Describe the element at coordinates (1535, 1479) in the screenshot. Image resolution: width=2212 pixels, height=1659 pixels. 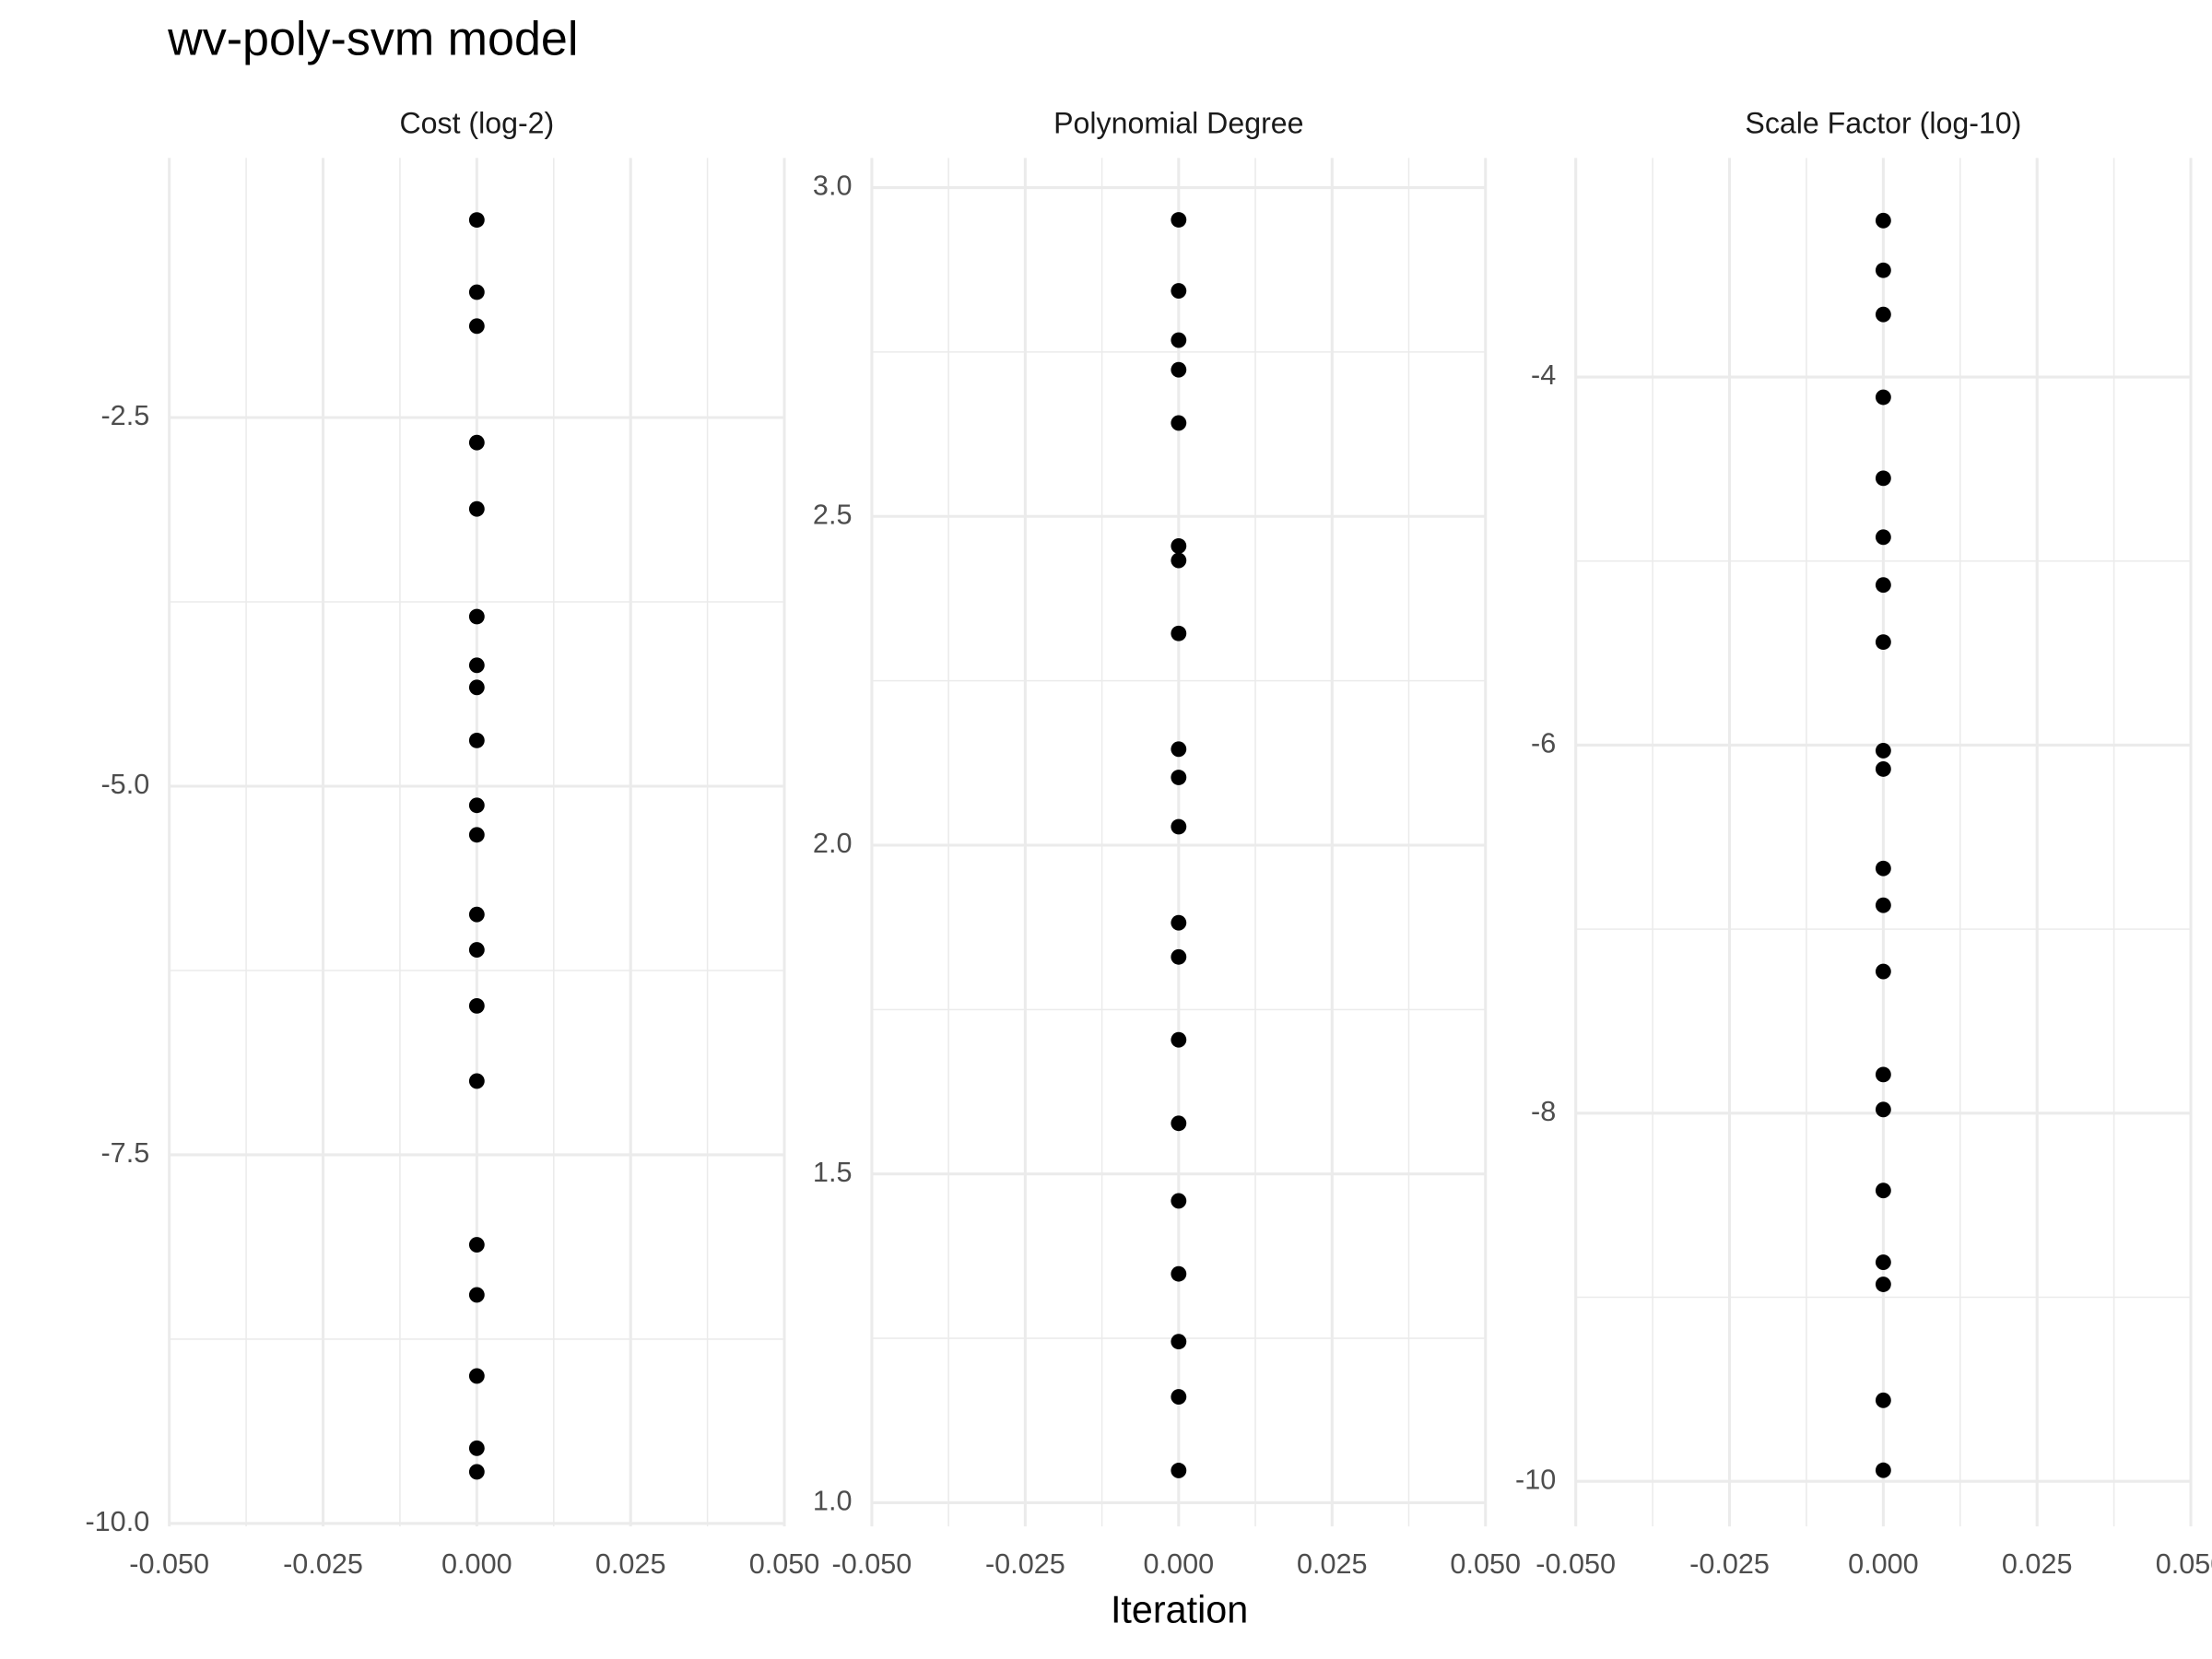
I see `y-tick-label: -10` at that location.